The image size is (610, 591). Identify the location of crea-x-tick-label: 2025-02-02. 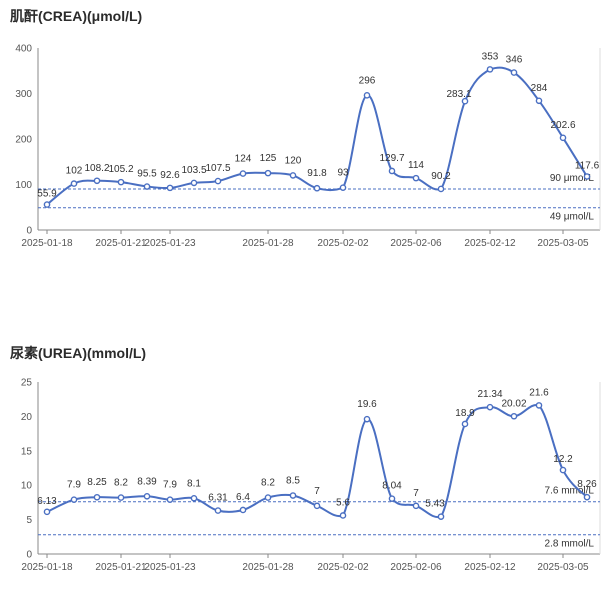
(343, 243).